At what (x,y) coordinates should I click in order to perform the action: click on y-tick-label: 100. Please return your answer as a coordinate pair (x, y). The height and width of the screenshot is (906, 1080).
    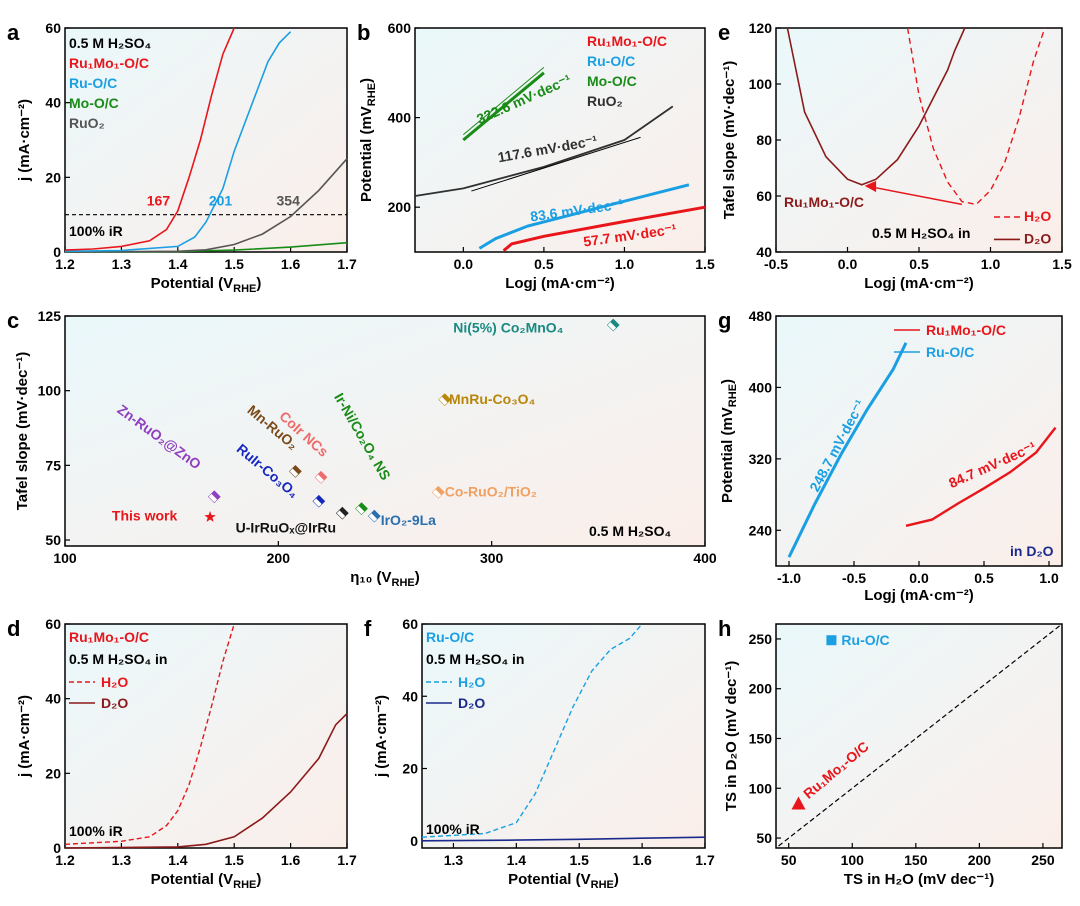
    Looking at the image, I should click on (761, 84).